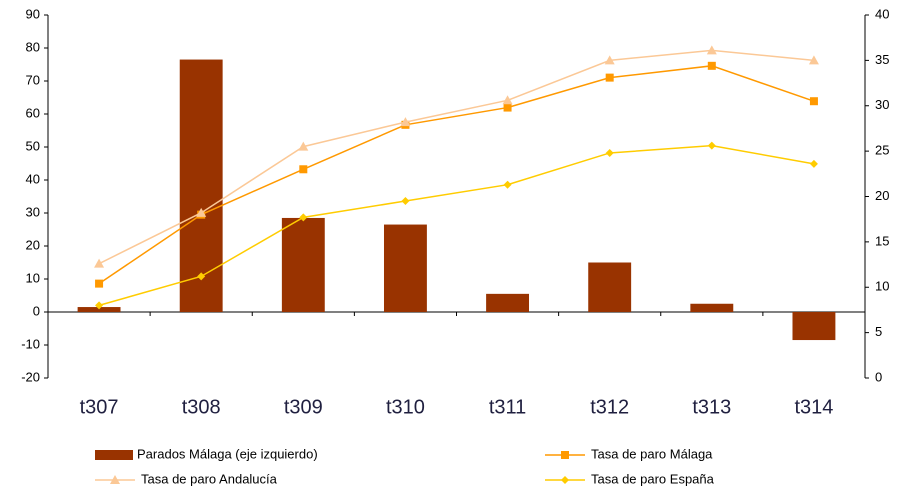 The height and width of the screenshot is (490, 899). What do you see at coordinates (882, 286) in the screenshot?
I see `y2-tick-label: 10` at bounding box center [882, 286].